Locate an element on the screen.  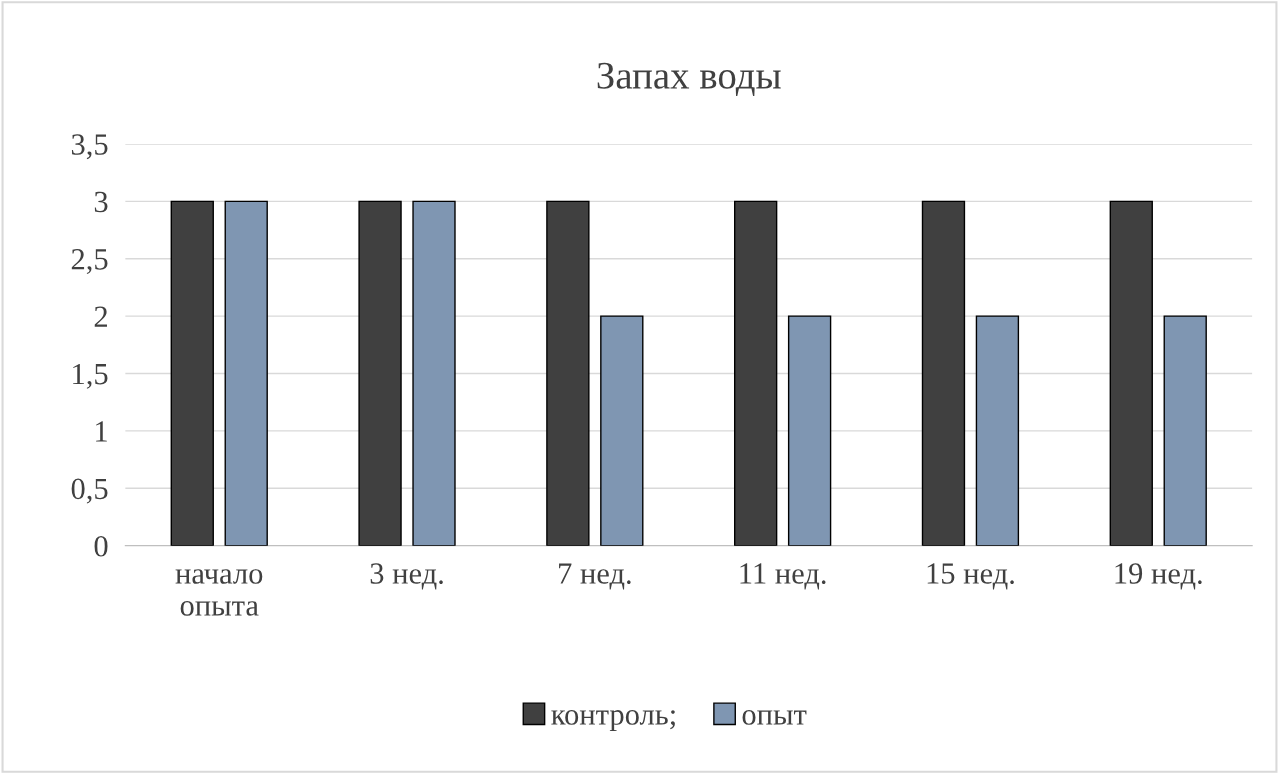
y-tick-label: 2 is located at coordinates (100, 316).